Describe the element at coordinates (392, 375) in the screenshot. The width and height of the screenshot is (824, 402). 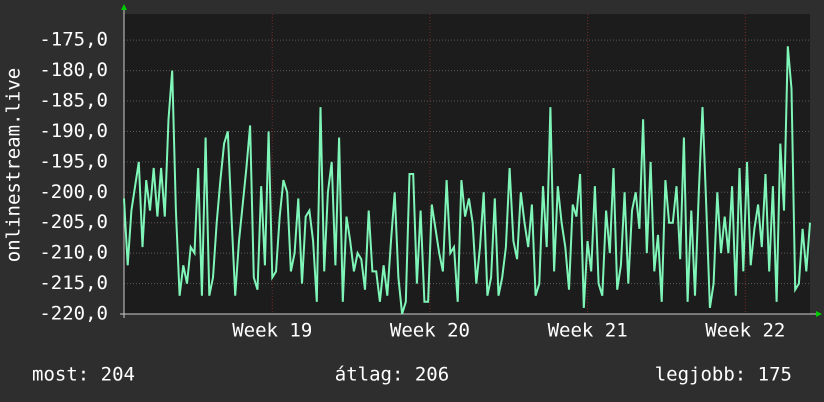
I see `footer-average: átlag: 206` at that location.